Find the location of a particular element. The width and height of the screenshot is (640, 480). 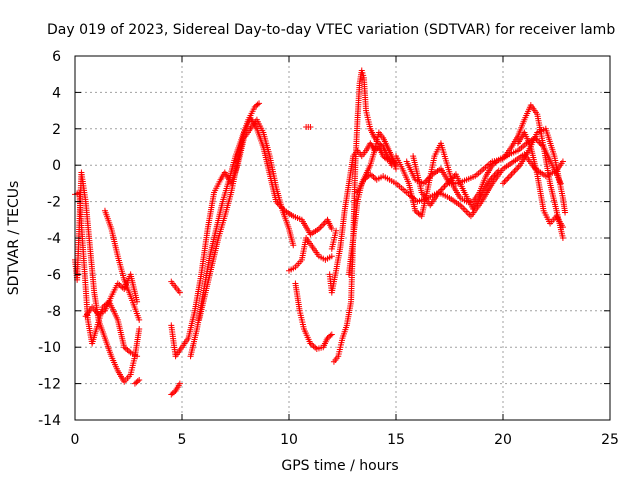

y-tick-label: -8 is located at coordinates (54, 312).